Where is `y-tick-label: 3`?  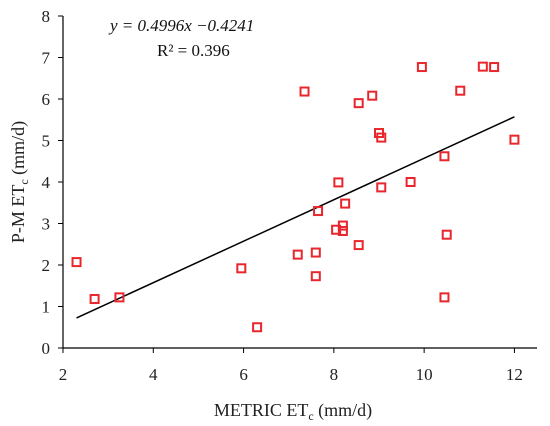
y-tick-label: 3 is located at coordinates (46, 224).